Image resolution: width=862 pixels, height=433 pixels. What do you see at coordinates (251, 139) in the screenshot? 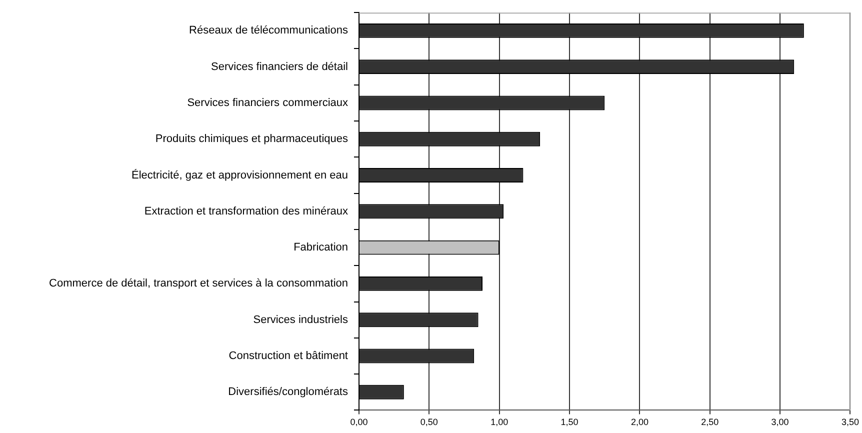
I see `y-tick-label: Produits chimiques et pharmaceutiques` at bounding box center [251, 139].